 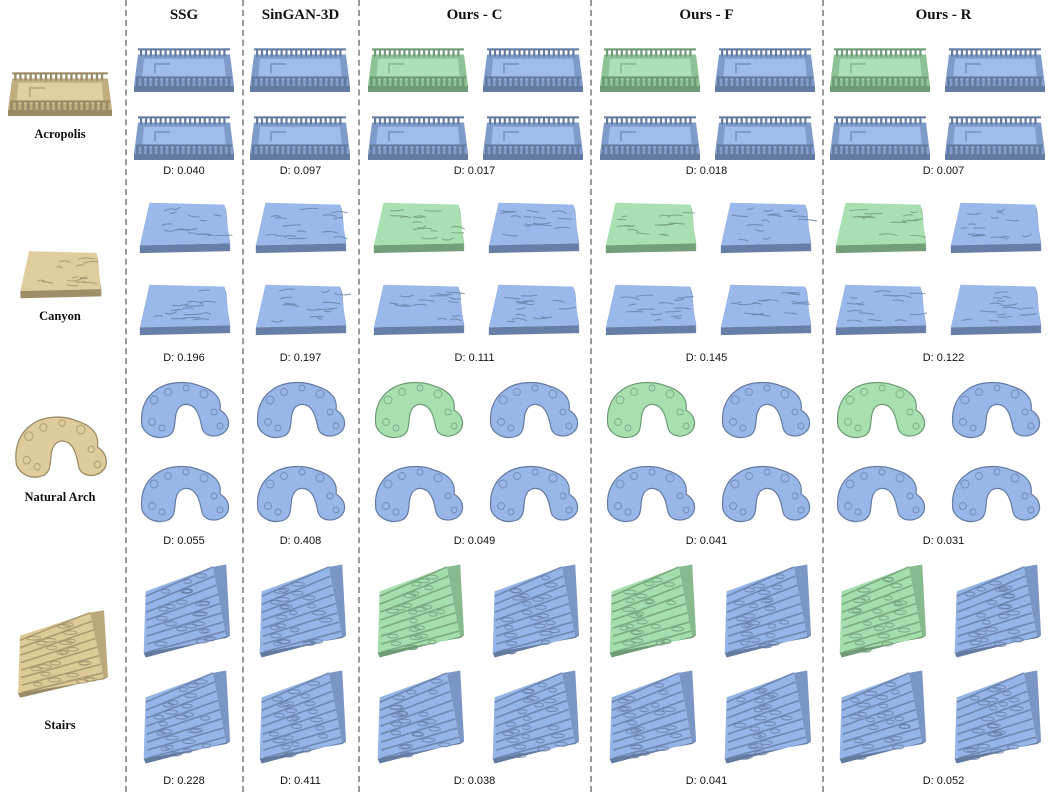 I want to click on exemplar-acropolis, so click(x=60, y=90).